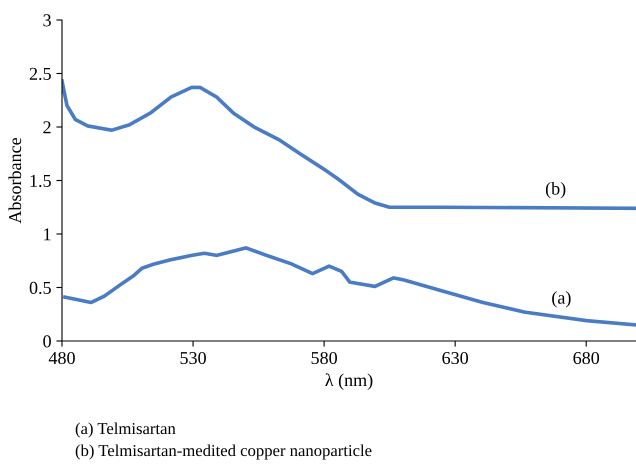  I want to click on y-tick-label: 1.5, so click(40, 181).